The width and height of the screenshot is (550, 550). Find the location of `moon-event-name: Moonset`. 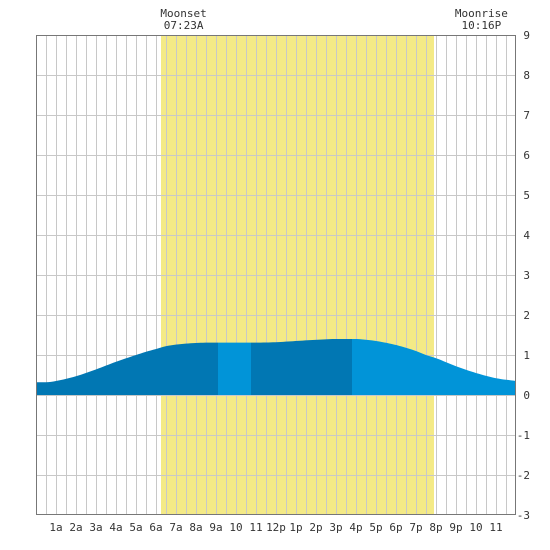

moon-event-name: Moonset is located at coordinates (183, 13).